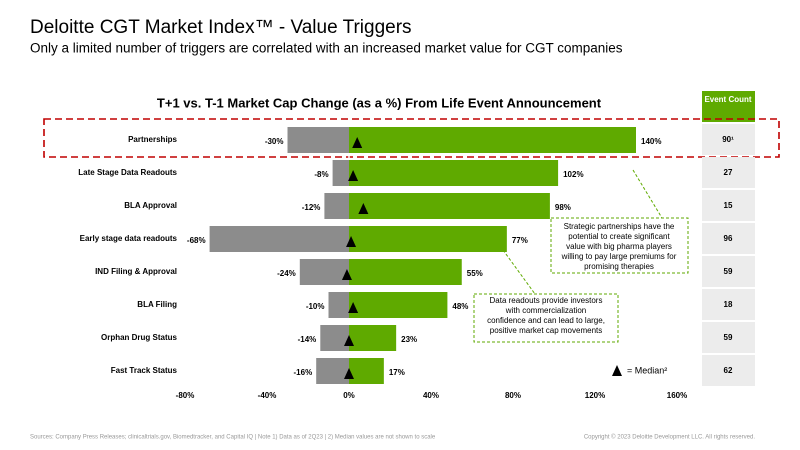 This screenshot has height=450, width=800. Describe the element at coordinates (409, 339) in the screenshot. I see `value-label: 23%` at that location.